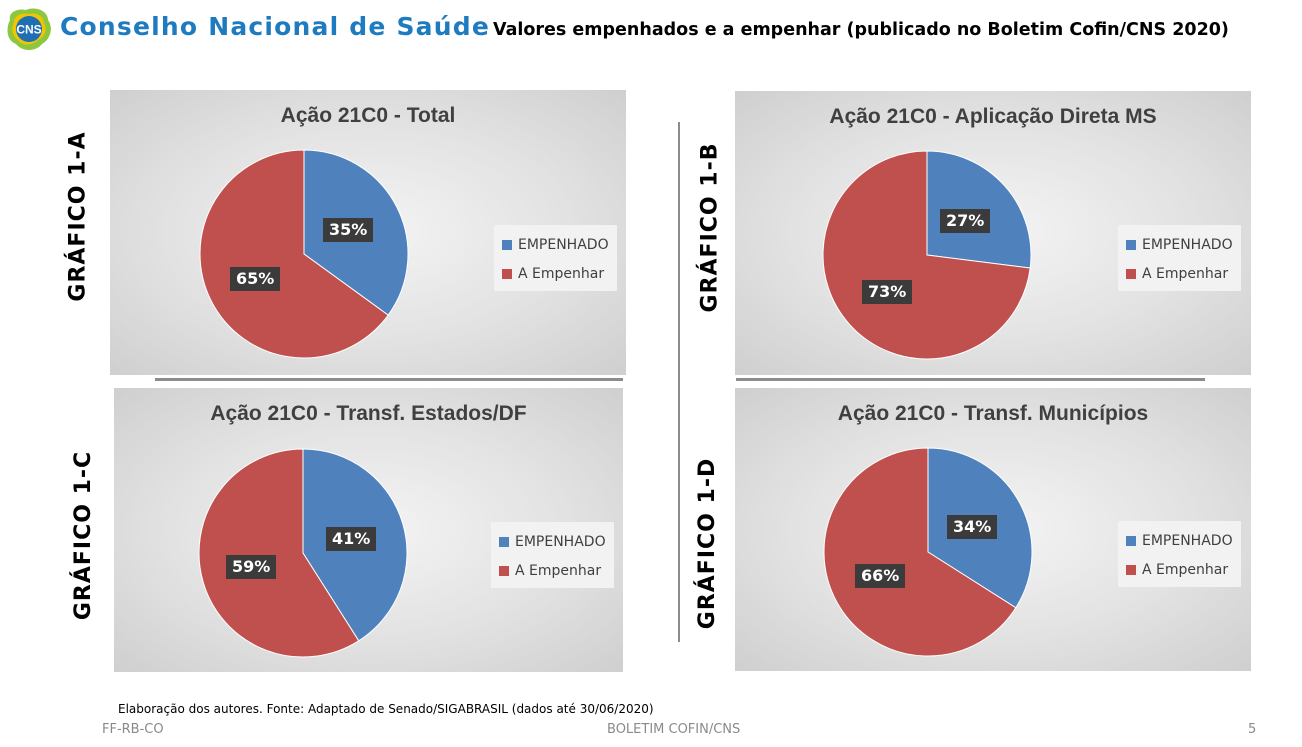 This screenshot has width=1302, height=747. I want to click on pie-chart-d, so click(928, 552).